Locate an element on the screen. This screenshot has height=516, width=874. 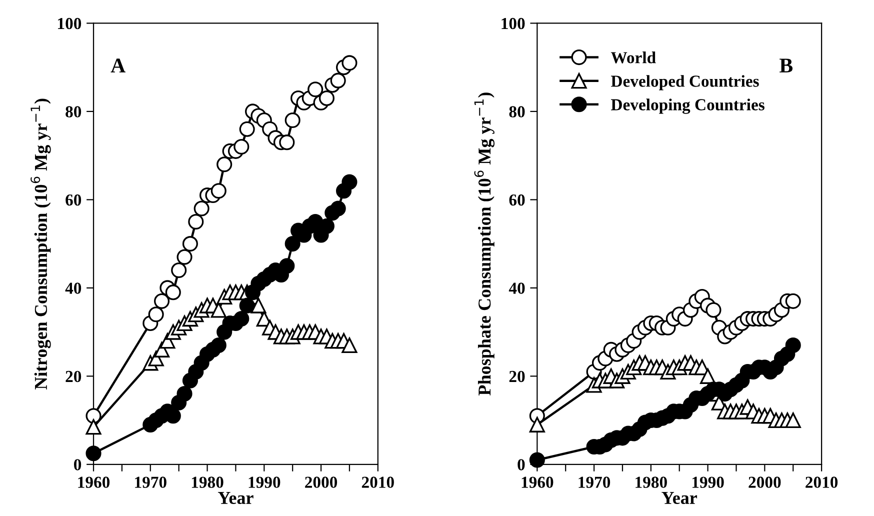
legend-label: Developed Countries is located at coordinates (684, 82).